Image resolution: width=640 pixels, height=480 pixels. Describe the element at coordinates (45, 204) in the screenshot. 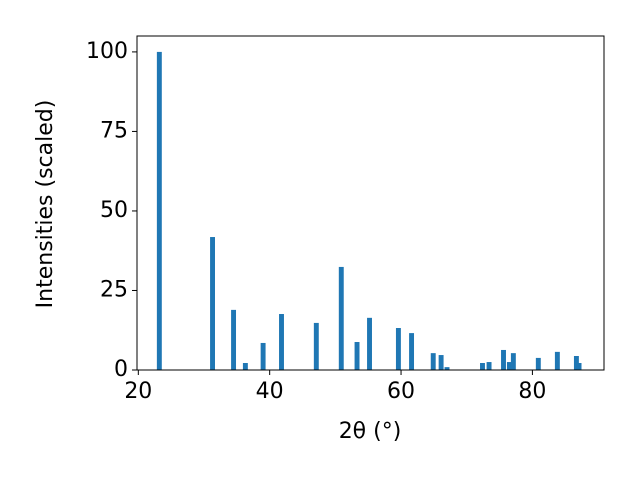

I see `y-axis-label: Intensities (scaled)` at that location.